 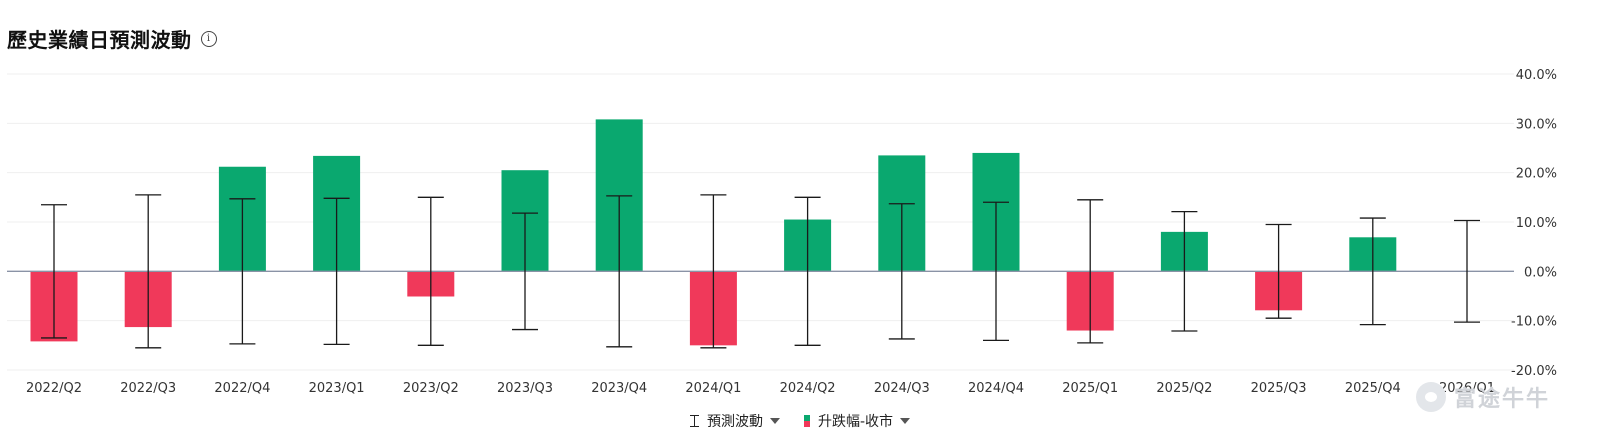 What do you see at coordinates (1540, 272) in the screenshot?
I see `y-tick-label: 0.0%` at bounding box center [1540, 272].